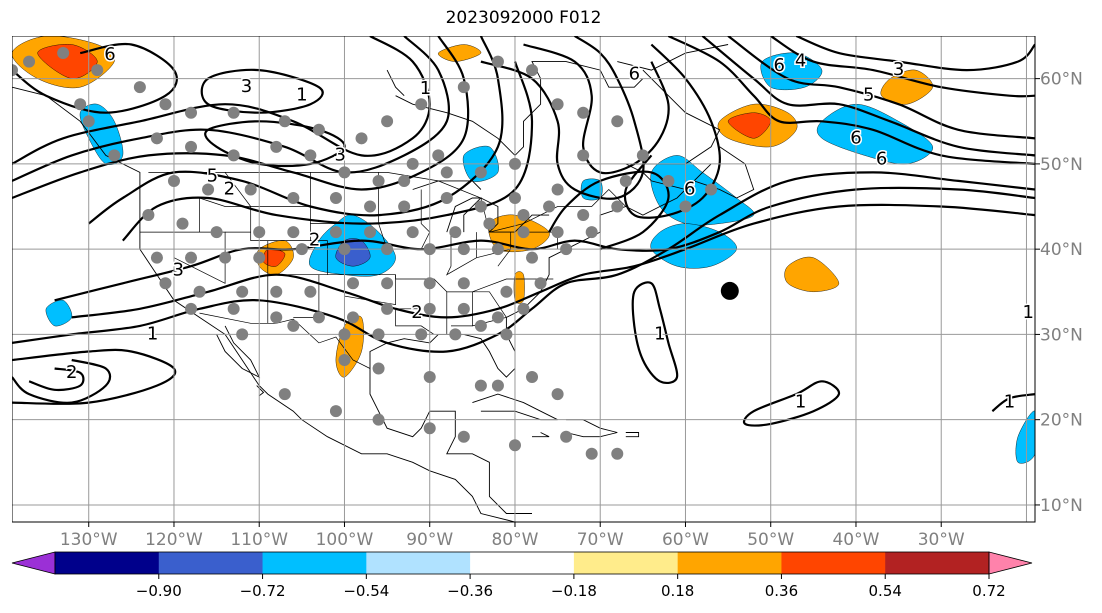 This screenshot has height=613, width=1102. What do you see at coordinates (729, 290) in the screenshot?
I see `location-marker` at bounding box center [729, 290].